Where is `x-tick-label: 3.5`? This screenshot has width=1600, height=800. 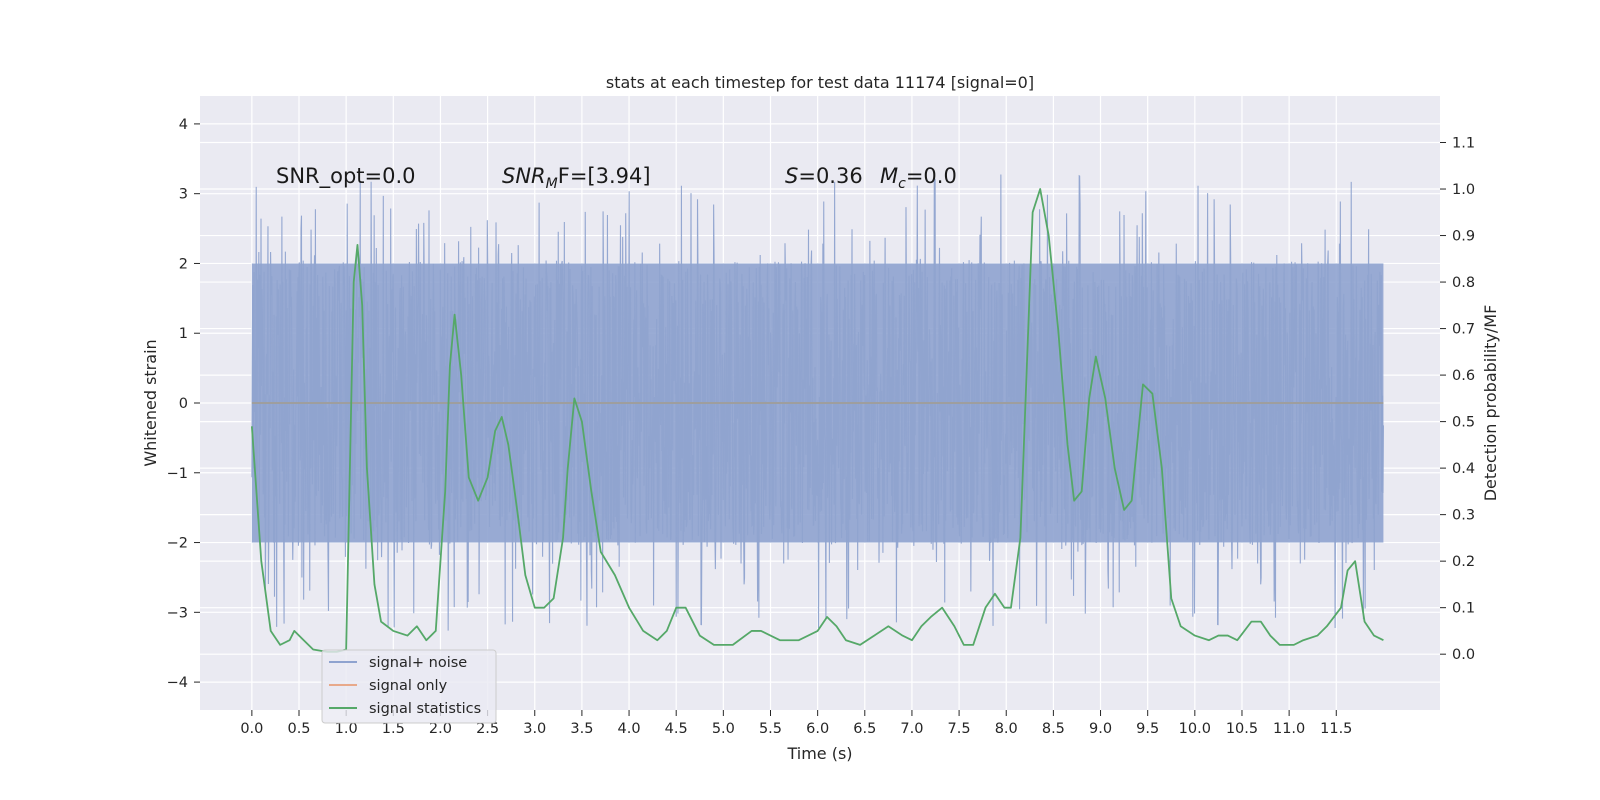 x-tick-label: 3.5 is located at coordinates (581, 729).